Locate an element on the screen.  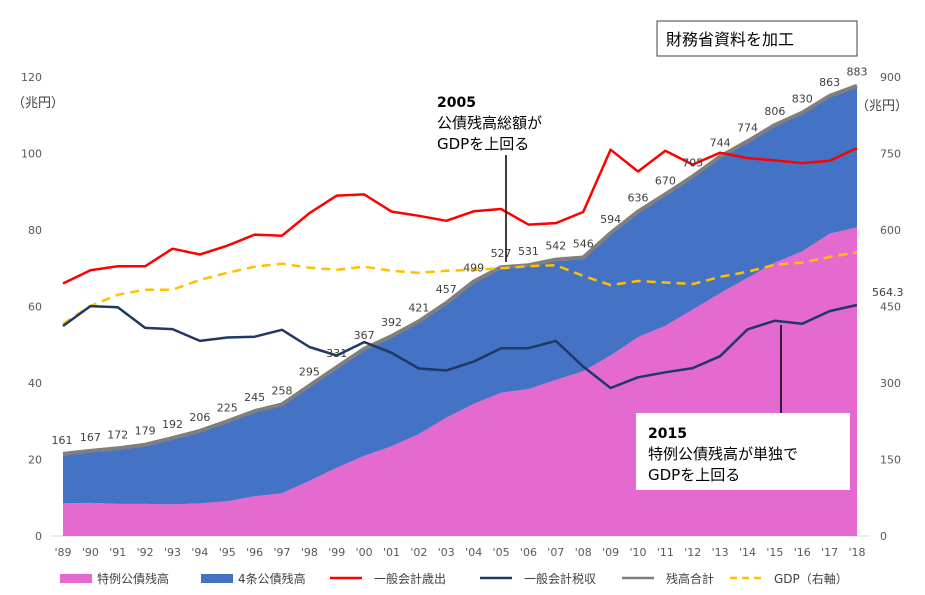
left-axis-tick-label: 100 is located at coordinates (31, 154).